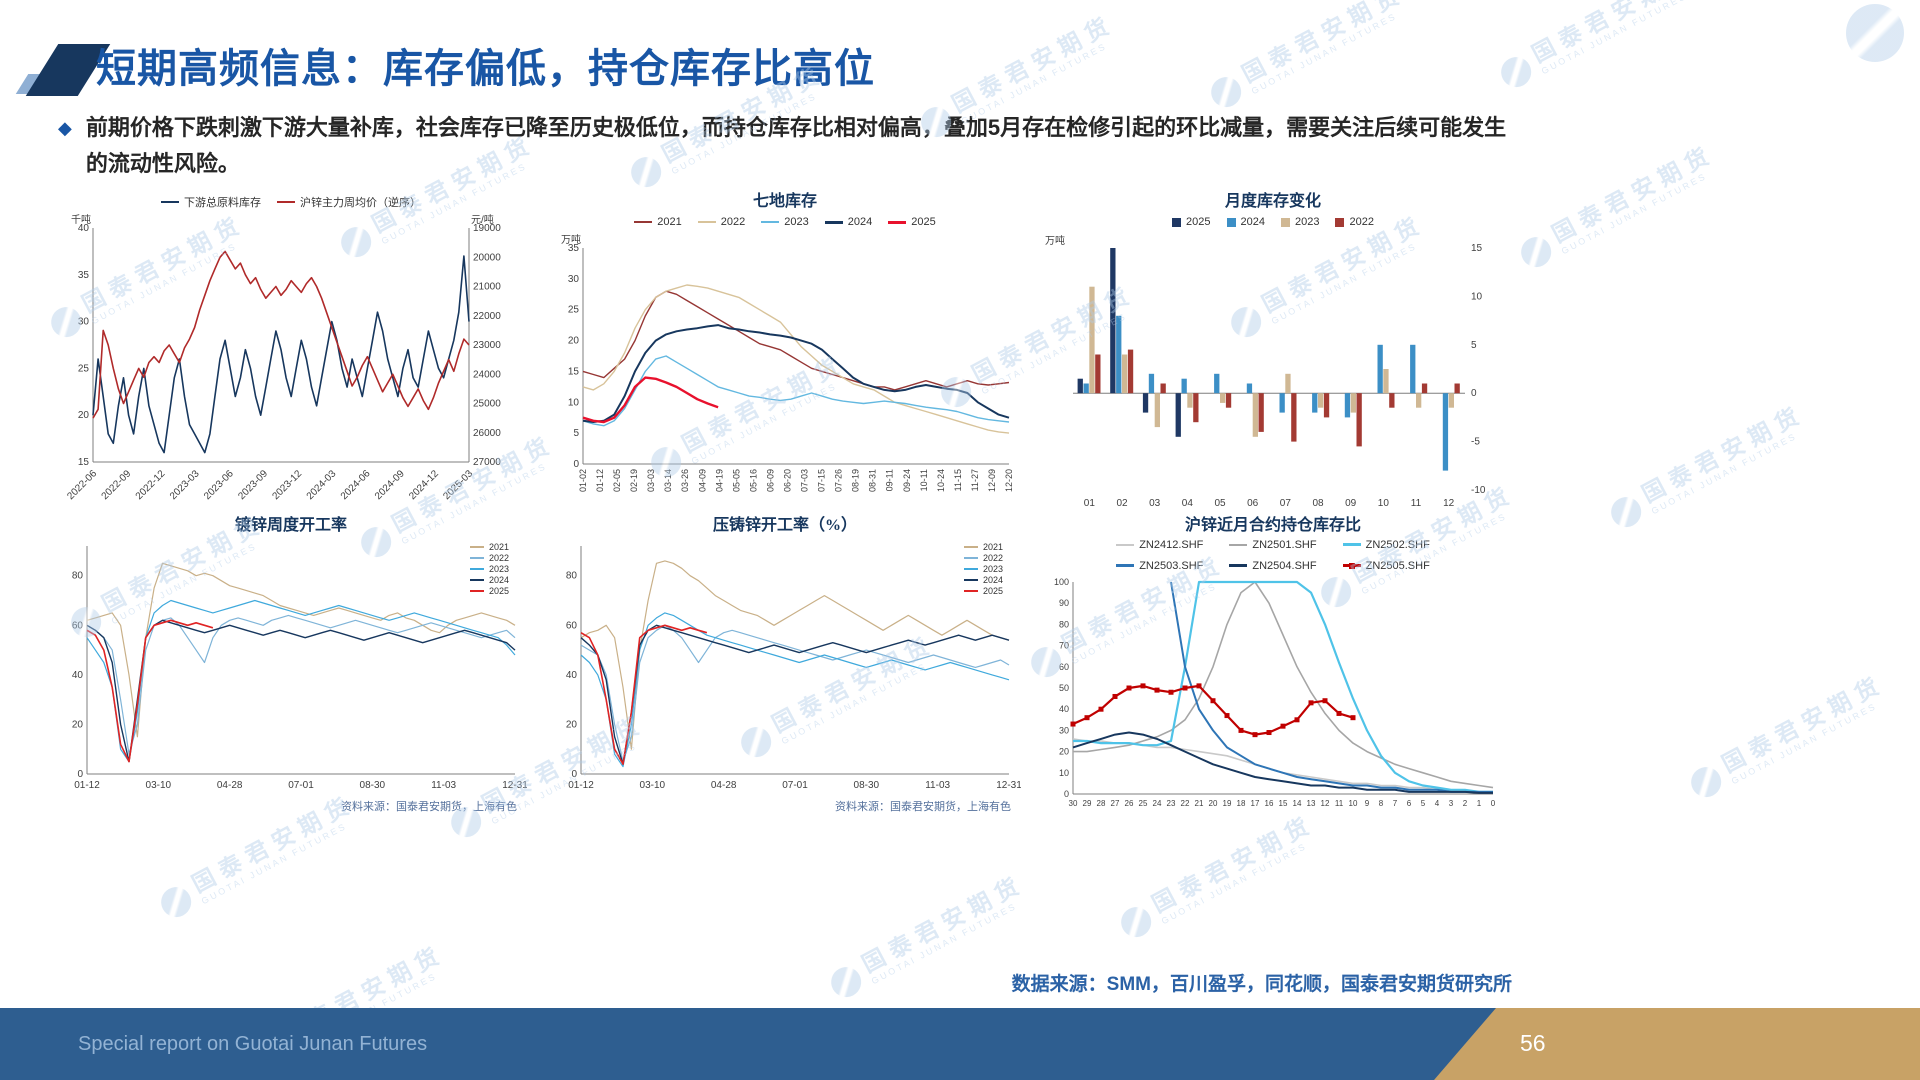 Image resolution: width=1920 pixels, height=1080 pixels. Describe the element at coordinates (784, 525) in the screenshot. I see `chart-title: 压铸锌开工率（%）` at that location.